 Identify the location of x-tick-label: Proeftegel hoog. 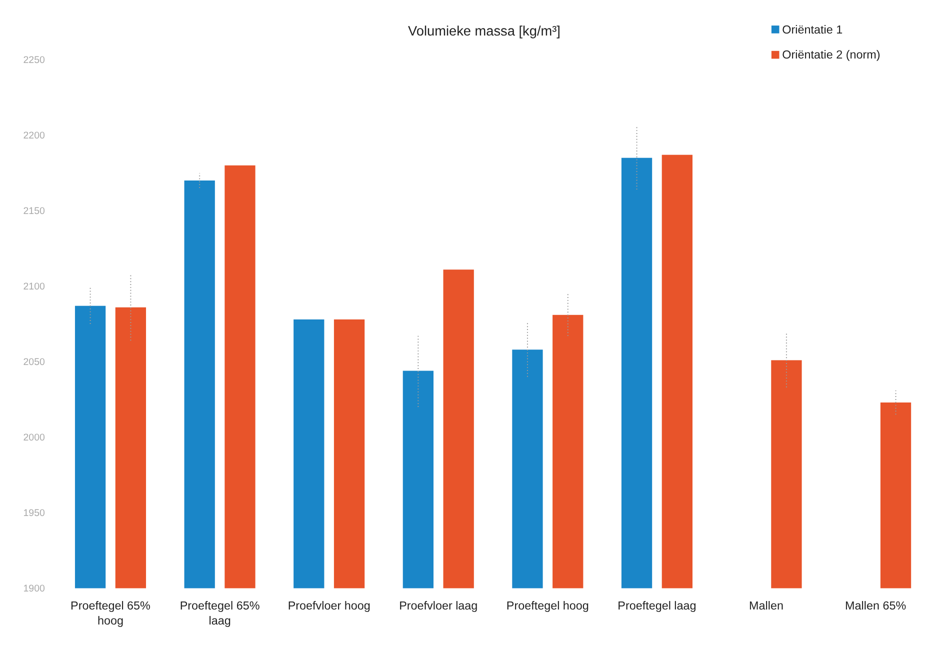
(547, 606).